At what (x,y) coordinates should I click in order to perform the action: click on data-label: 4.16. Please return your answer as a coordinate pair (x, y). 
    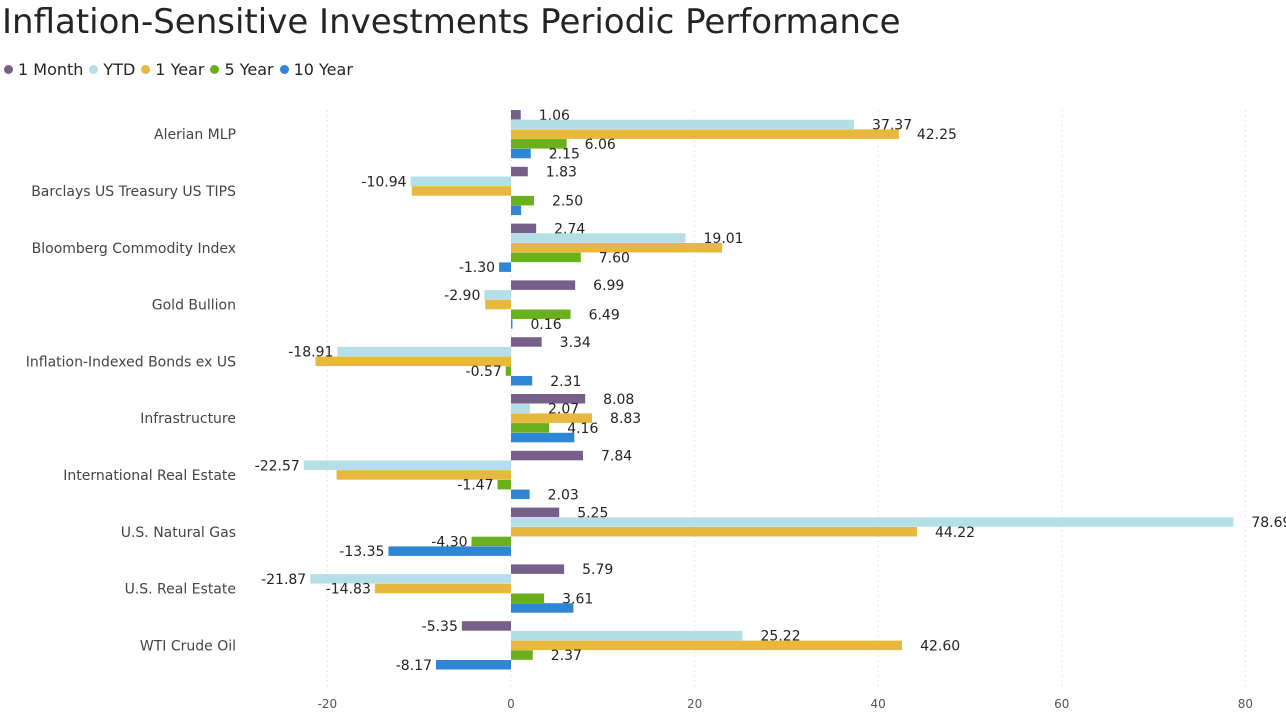
    Looking at the image, I should click on (582, 429).